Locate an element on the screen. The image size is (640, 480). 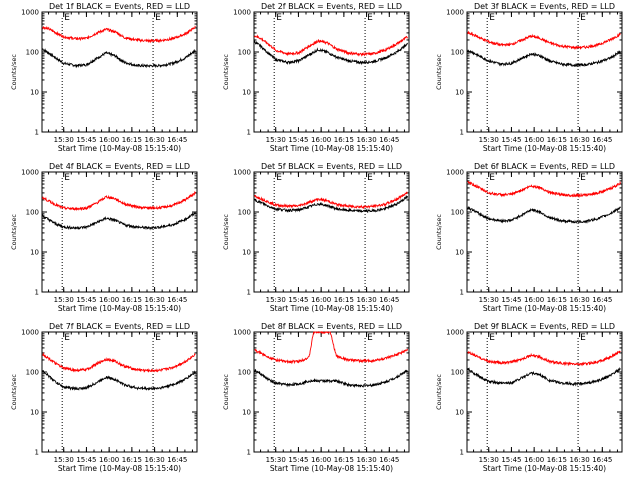
panel-title: Det 8f BLACK = Events, RED = LLD is located at coordinates (331, 326).